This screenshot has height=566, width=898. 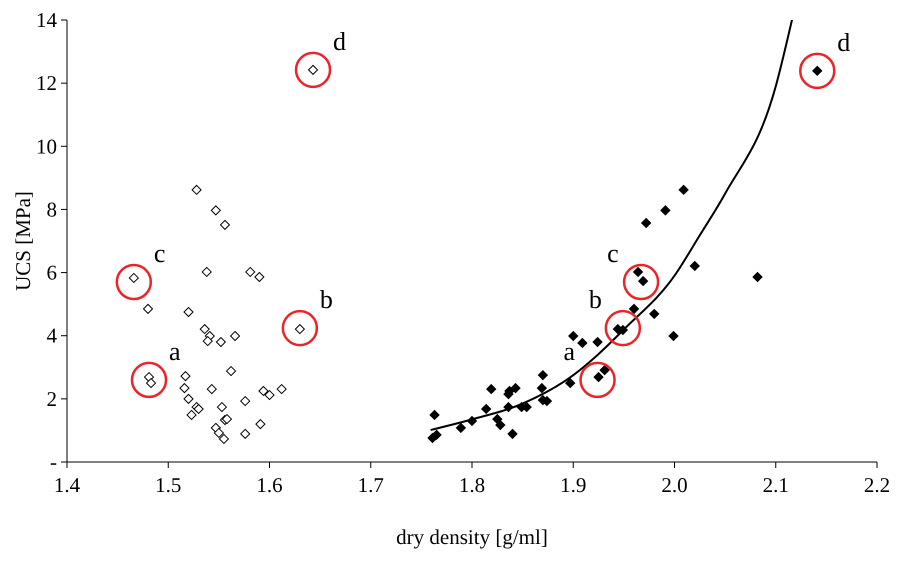 I want to click on x-tick-label: 2.1, so click(x=775, y=485).